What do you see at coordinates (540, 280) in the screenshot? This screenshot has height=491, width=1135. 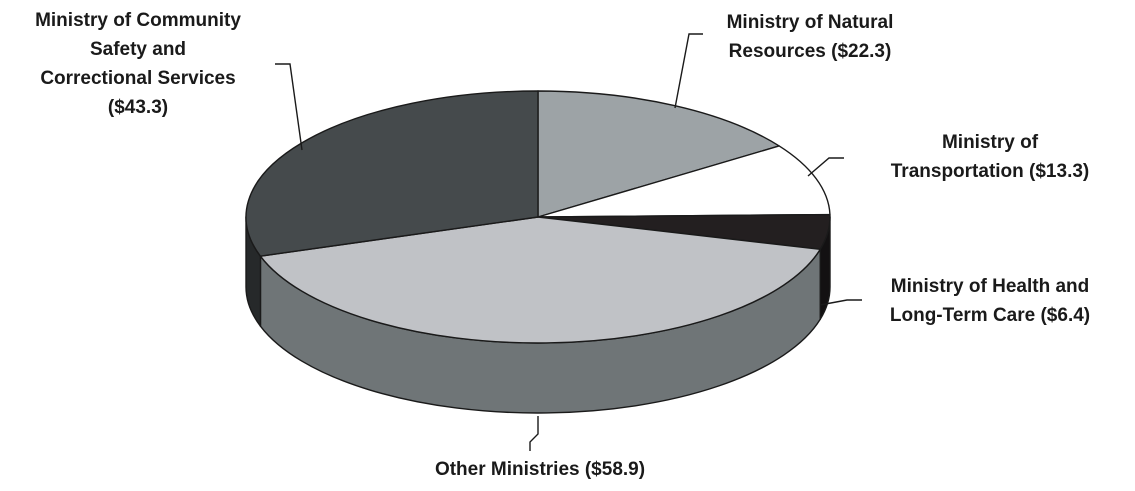 I see `pie-slice-other-ministries` at bounding box center [540, 280].